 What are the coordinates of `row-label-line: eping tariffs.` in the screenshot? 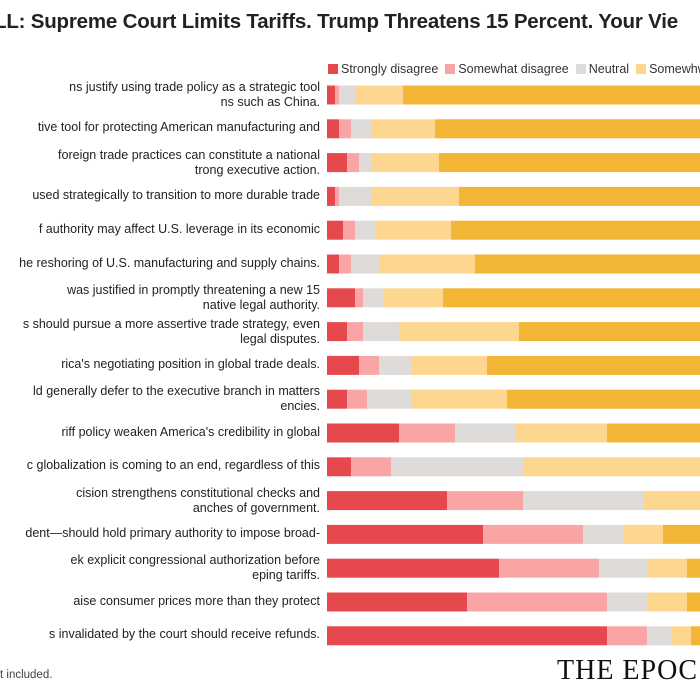 It's located at (286, 575).